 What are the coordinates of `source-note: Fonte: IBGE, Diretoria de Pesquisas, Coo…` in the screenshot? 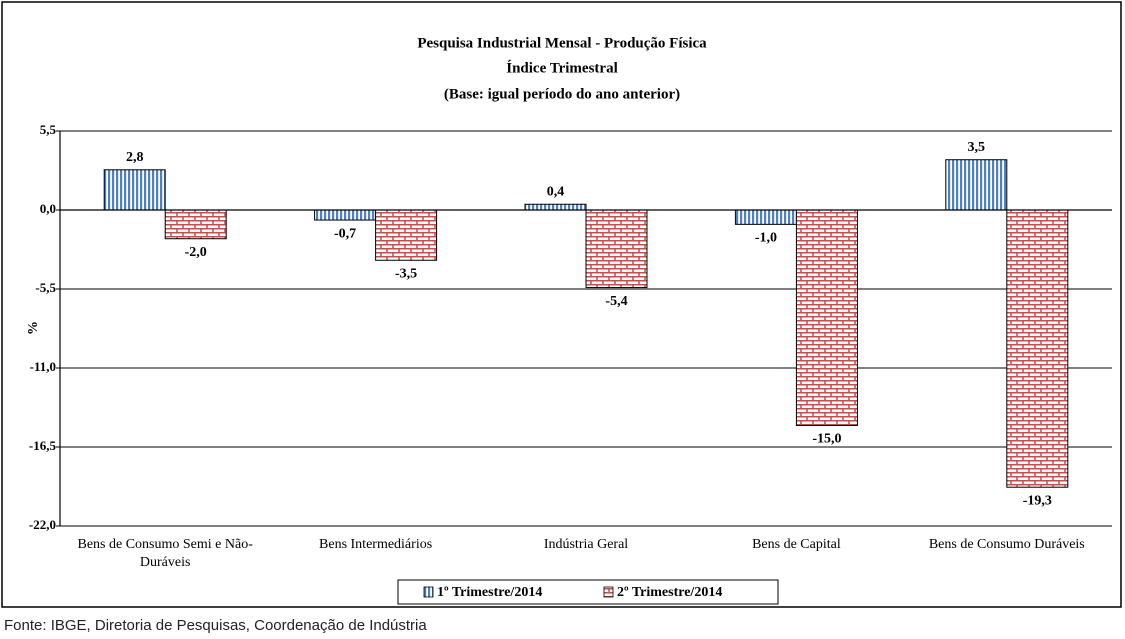 It's located at (215, 625).